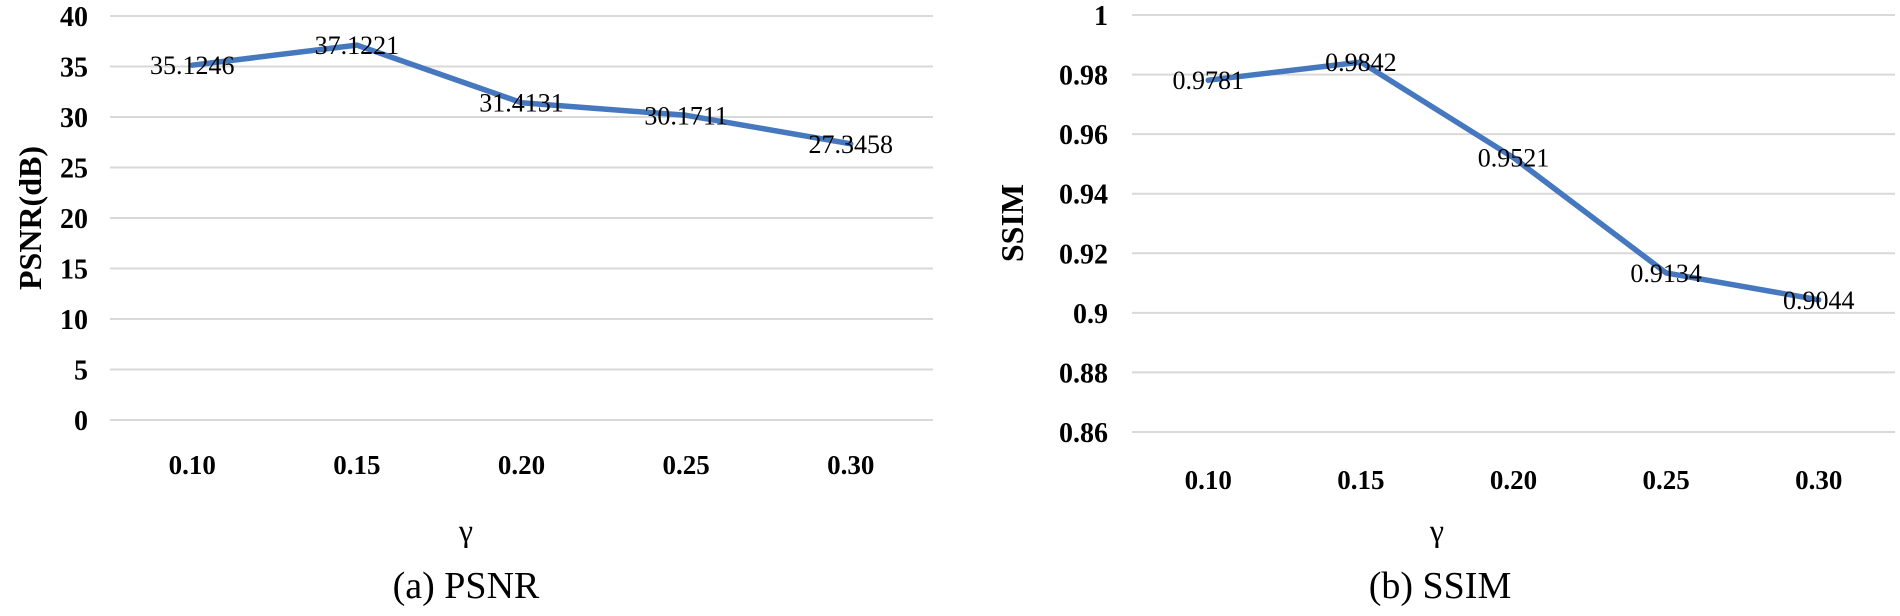 Image resolution: width=1900 pixels, height=616 pixels. Describe the element at coordinates (466, 586) in the screenshot. I see `psnr-caption: (a) PSNR` at that location.